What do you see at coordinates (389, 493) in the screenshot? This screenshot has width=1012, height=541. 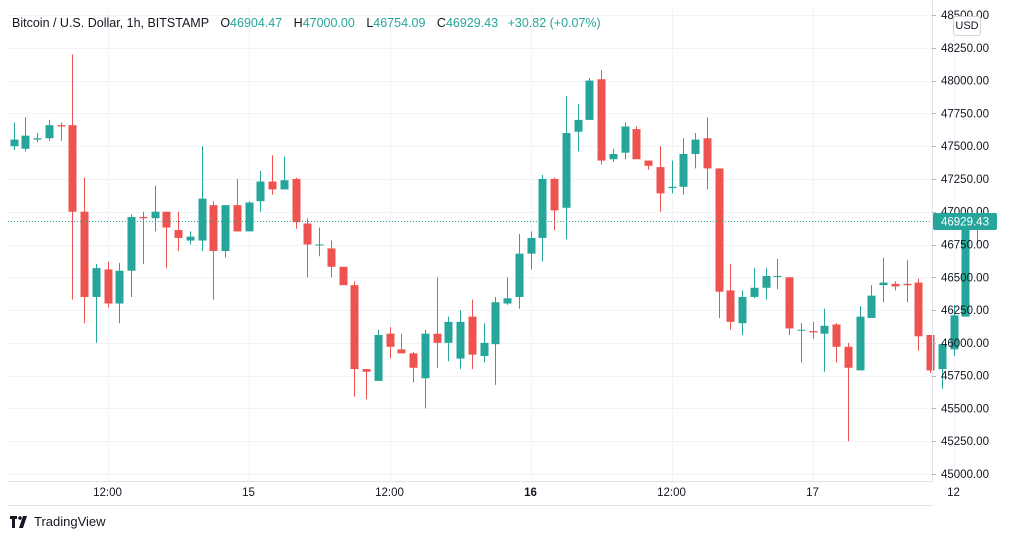 I see `x-tick-label: 12:00` at bounding box center [389, 493].